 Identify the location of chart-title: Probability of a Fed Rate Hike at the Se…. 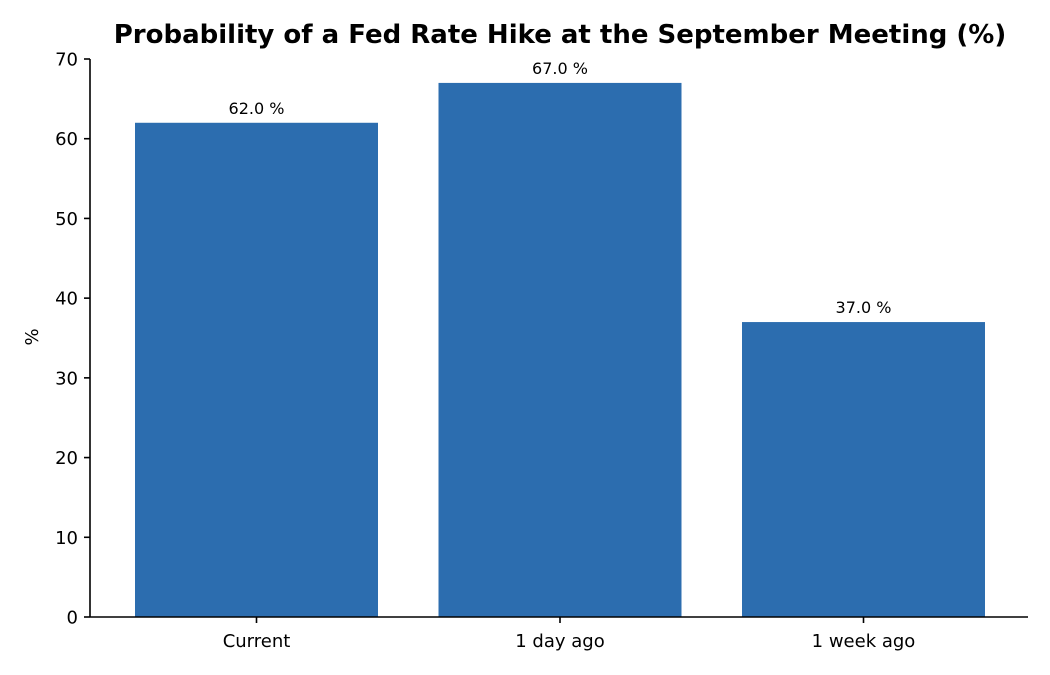
(560, 35).